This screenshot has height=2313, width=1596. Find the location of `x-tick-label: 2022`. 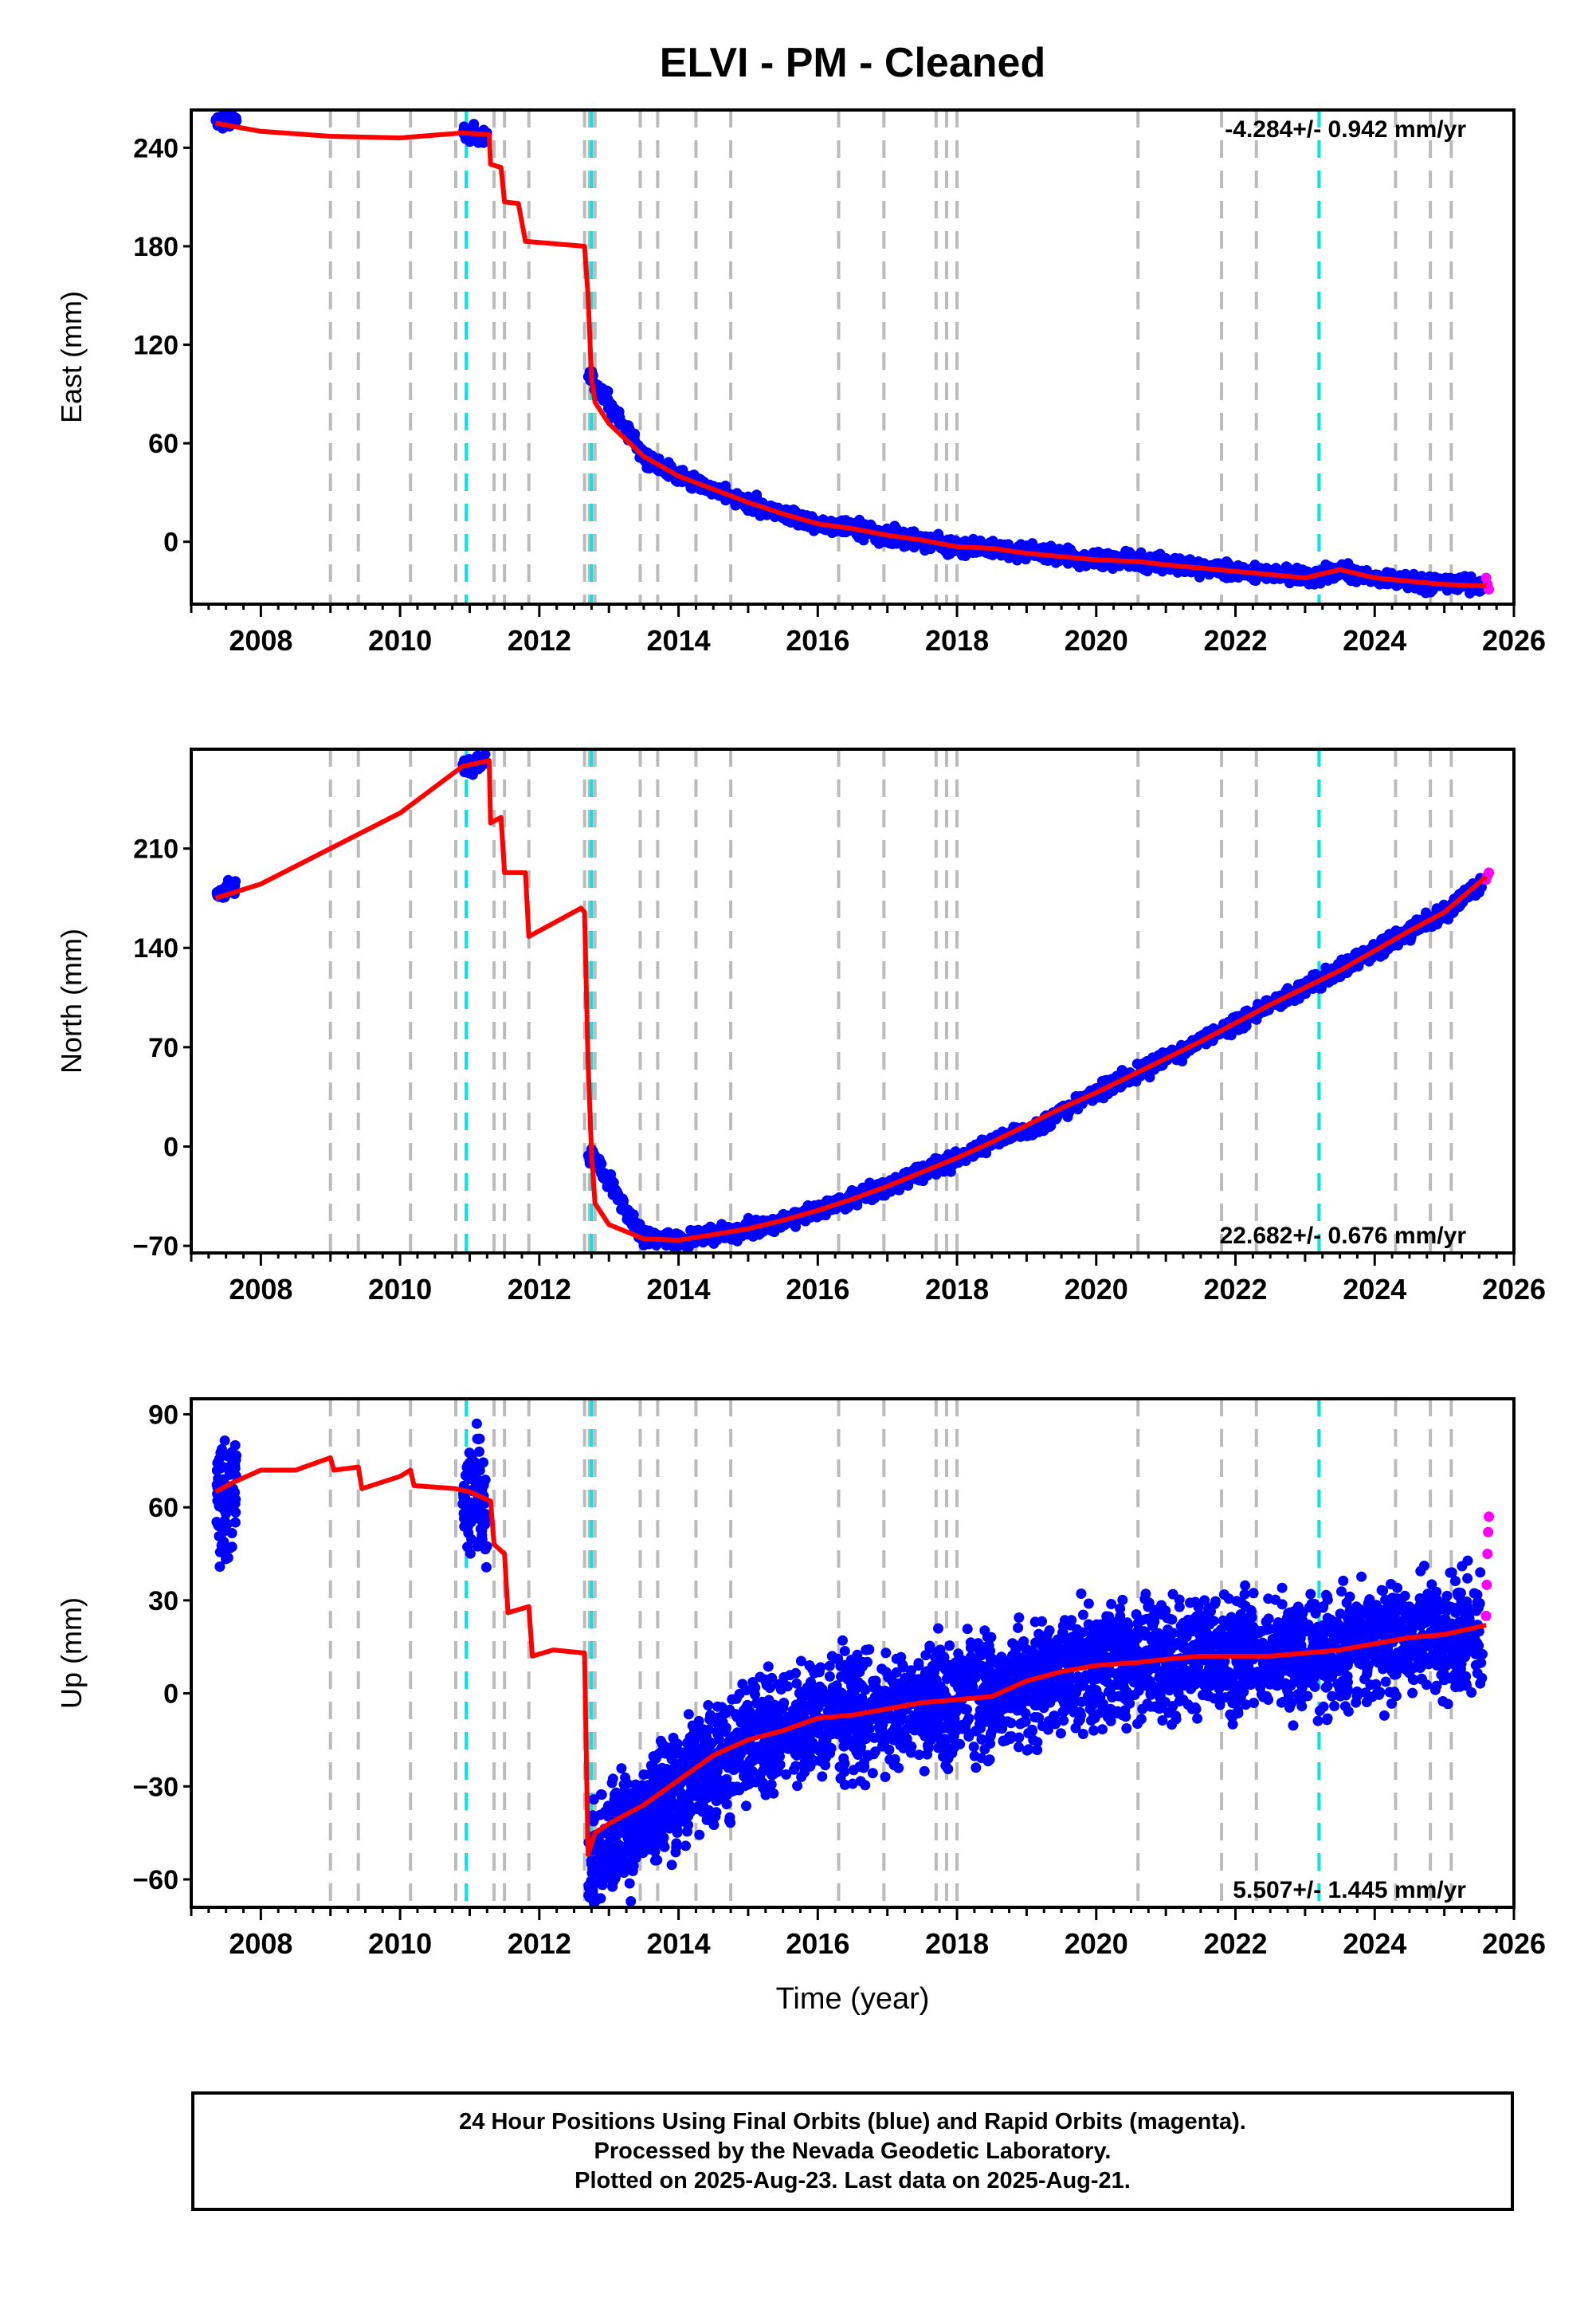

x-tick-label: 2022 is located at coordinates (1235, 1290).